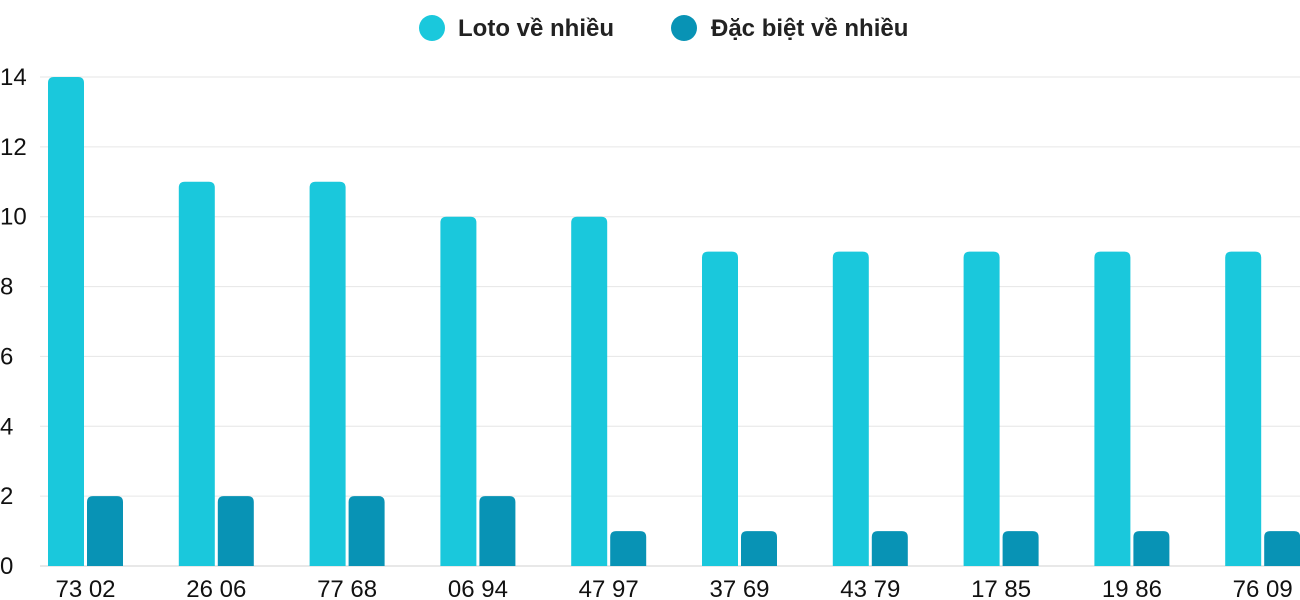 The width and height of the screenshot is (1300, 600). I want to click on x-tick-label: 37 69, so click(739, 588).